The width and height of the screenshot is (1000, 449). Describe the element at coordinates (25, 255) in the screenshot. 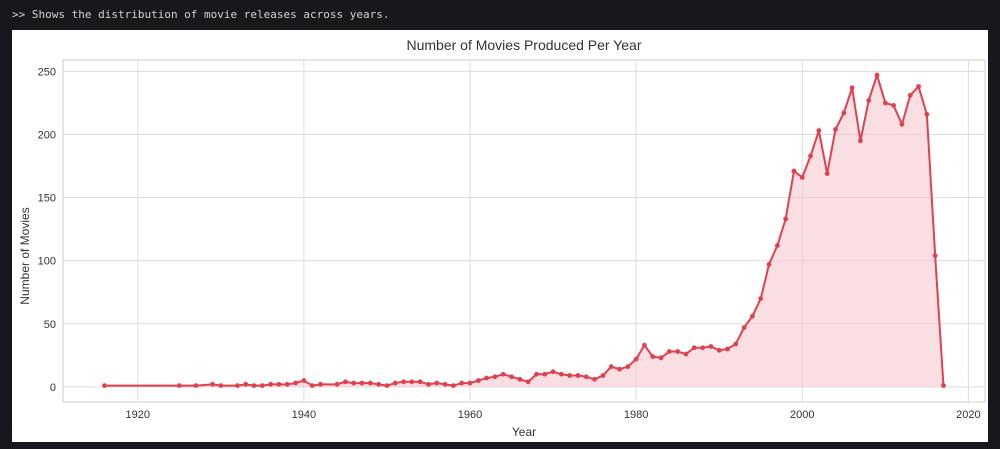

I see `y-axis-label: Number of Movies` at that location.